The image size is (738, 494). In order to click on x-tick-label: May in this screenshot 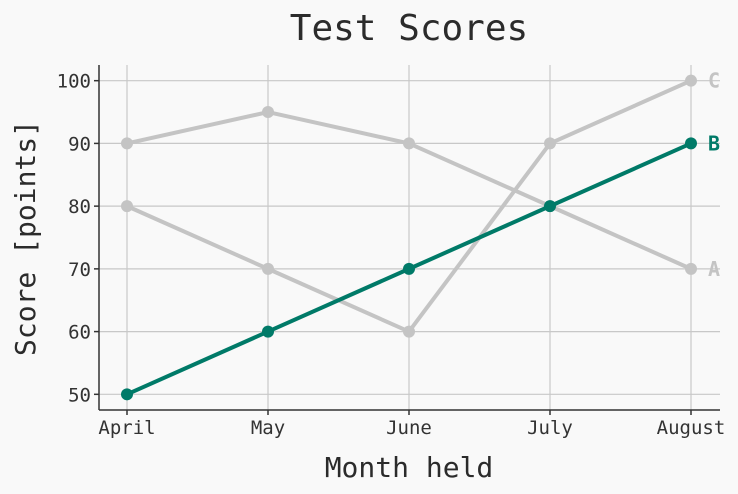, I will do `click(268, 428)`.